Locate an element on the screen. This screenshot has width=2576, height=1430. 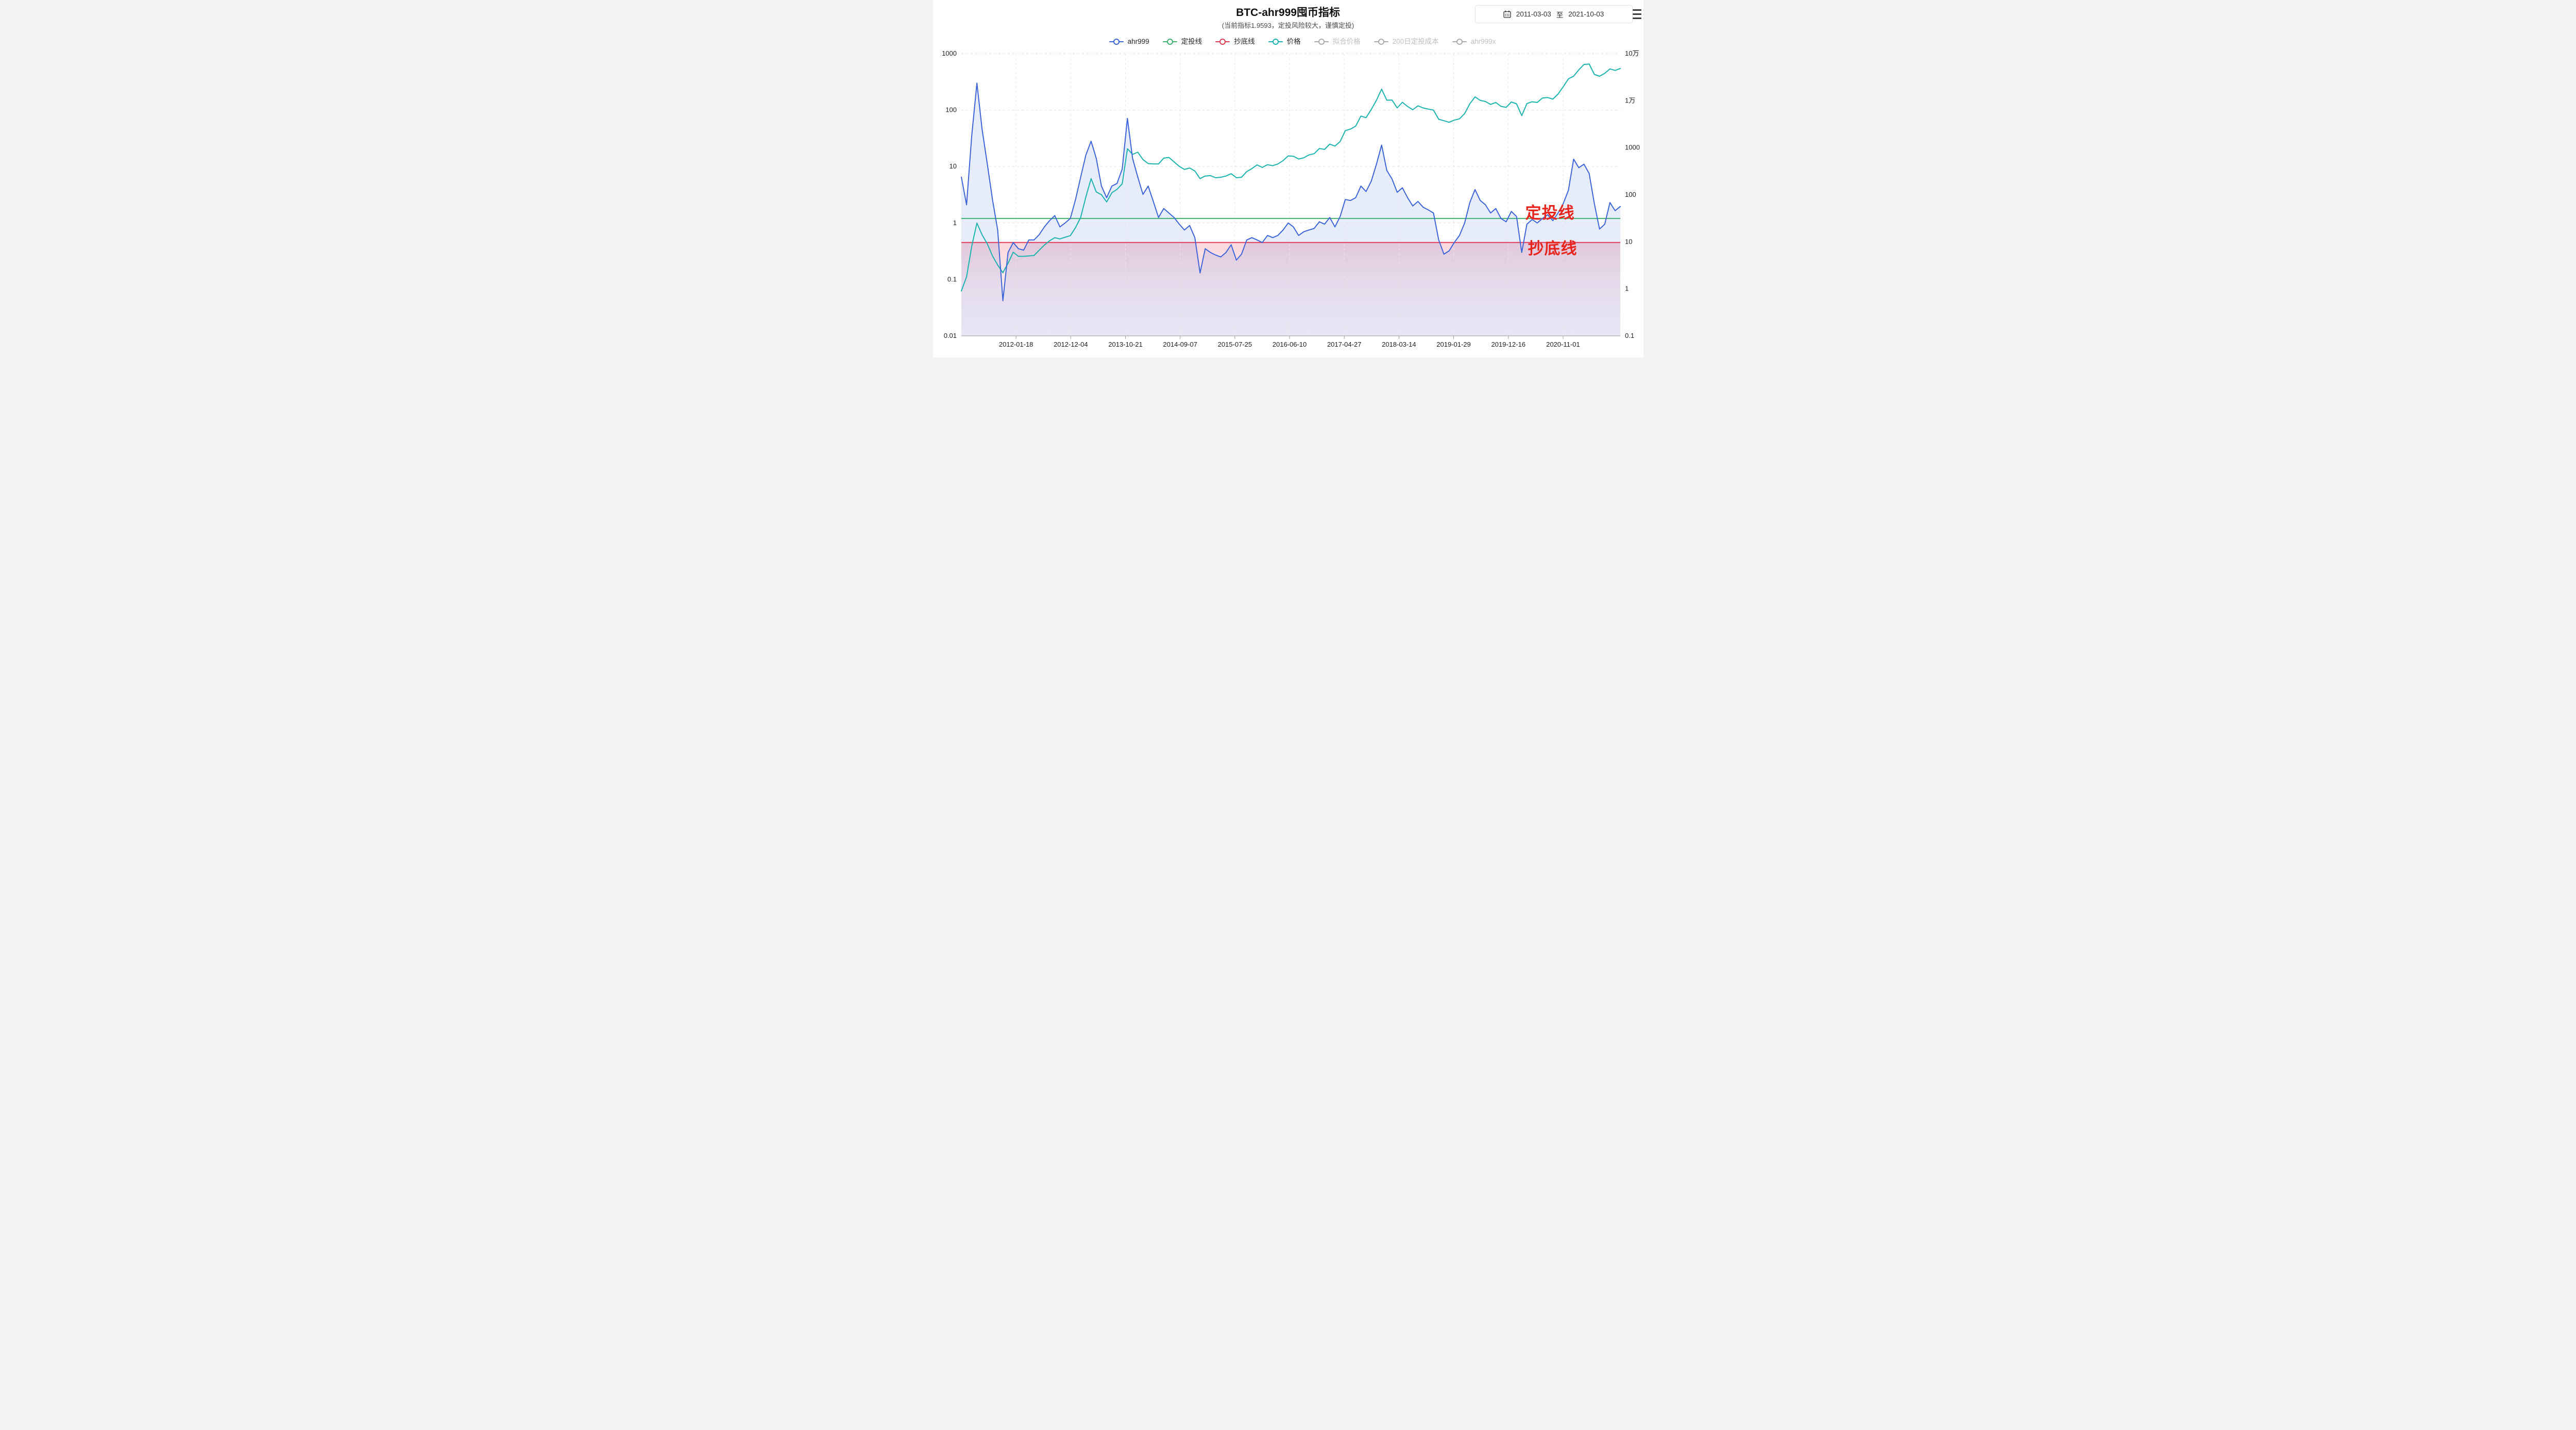
svg-text: 2014-09-07 is located at coordinates (1180, 344).